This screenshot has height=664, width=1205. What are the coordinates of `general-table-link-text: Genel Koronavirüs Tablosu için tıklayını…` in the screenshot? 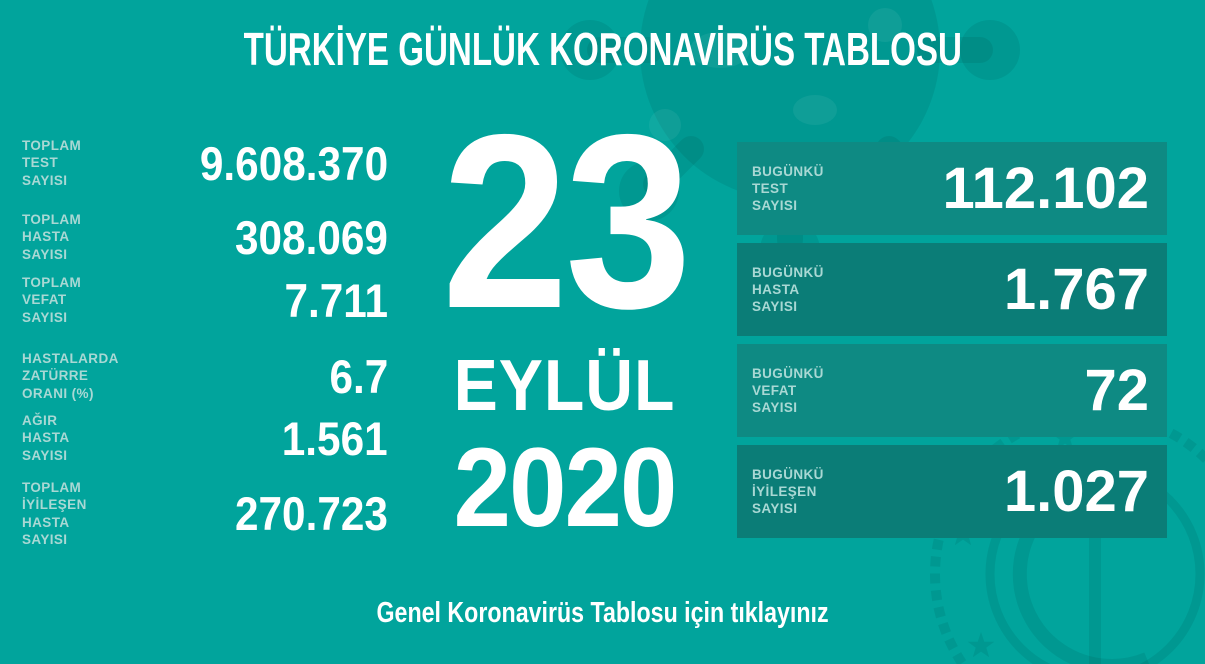 It's located at (602, 613).